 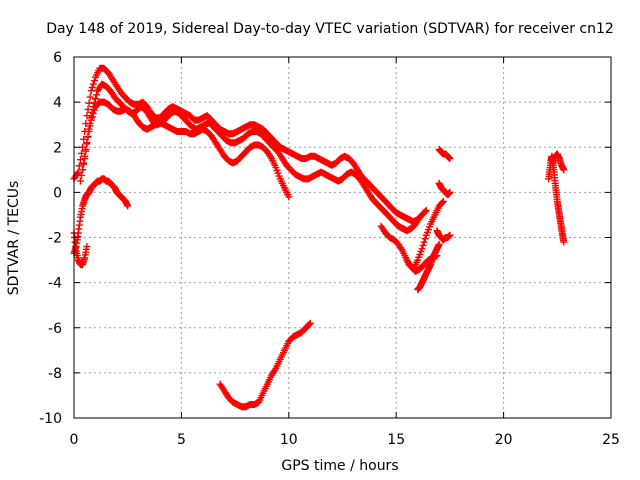 I want to click on y-axis-label: SDTVAR / TECUs, so click(x=14, y=238).